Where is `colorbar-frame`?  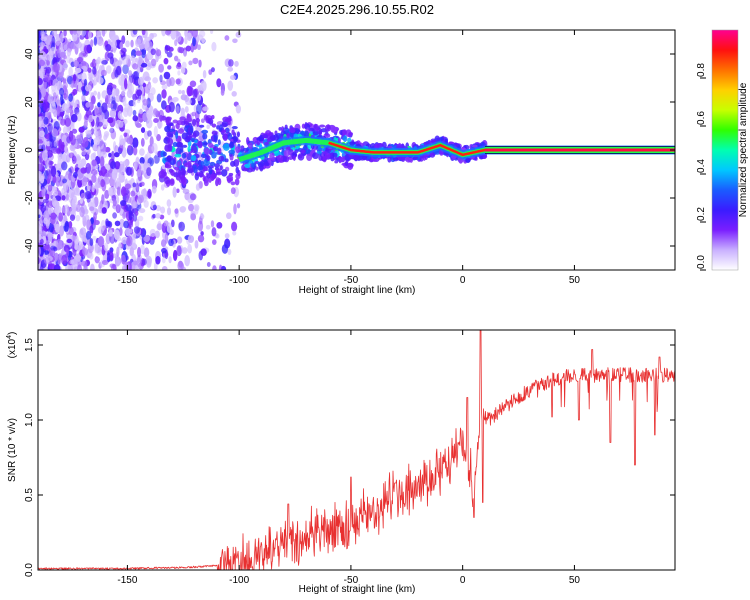
colorbar-frame is located at coordinates (725, 150).